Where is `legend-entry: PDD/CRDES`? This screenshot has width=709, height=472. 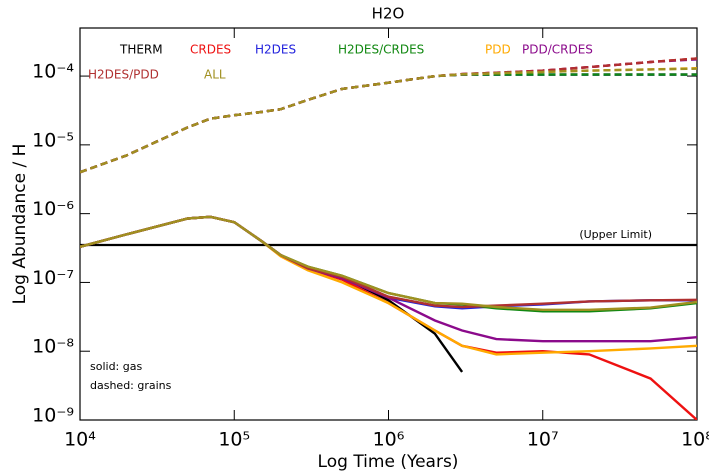 legend-entry: PDD/CRDES is located at coordinates (557, 50).